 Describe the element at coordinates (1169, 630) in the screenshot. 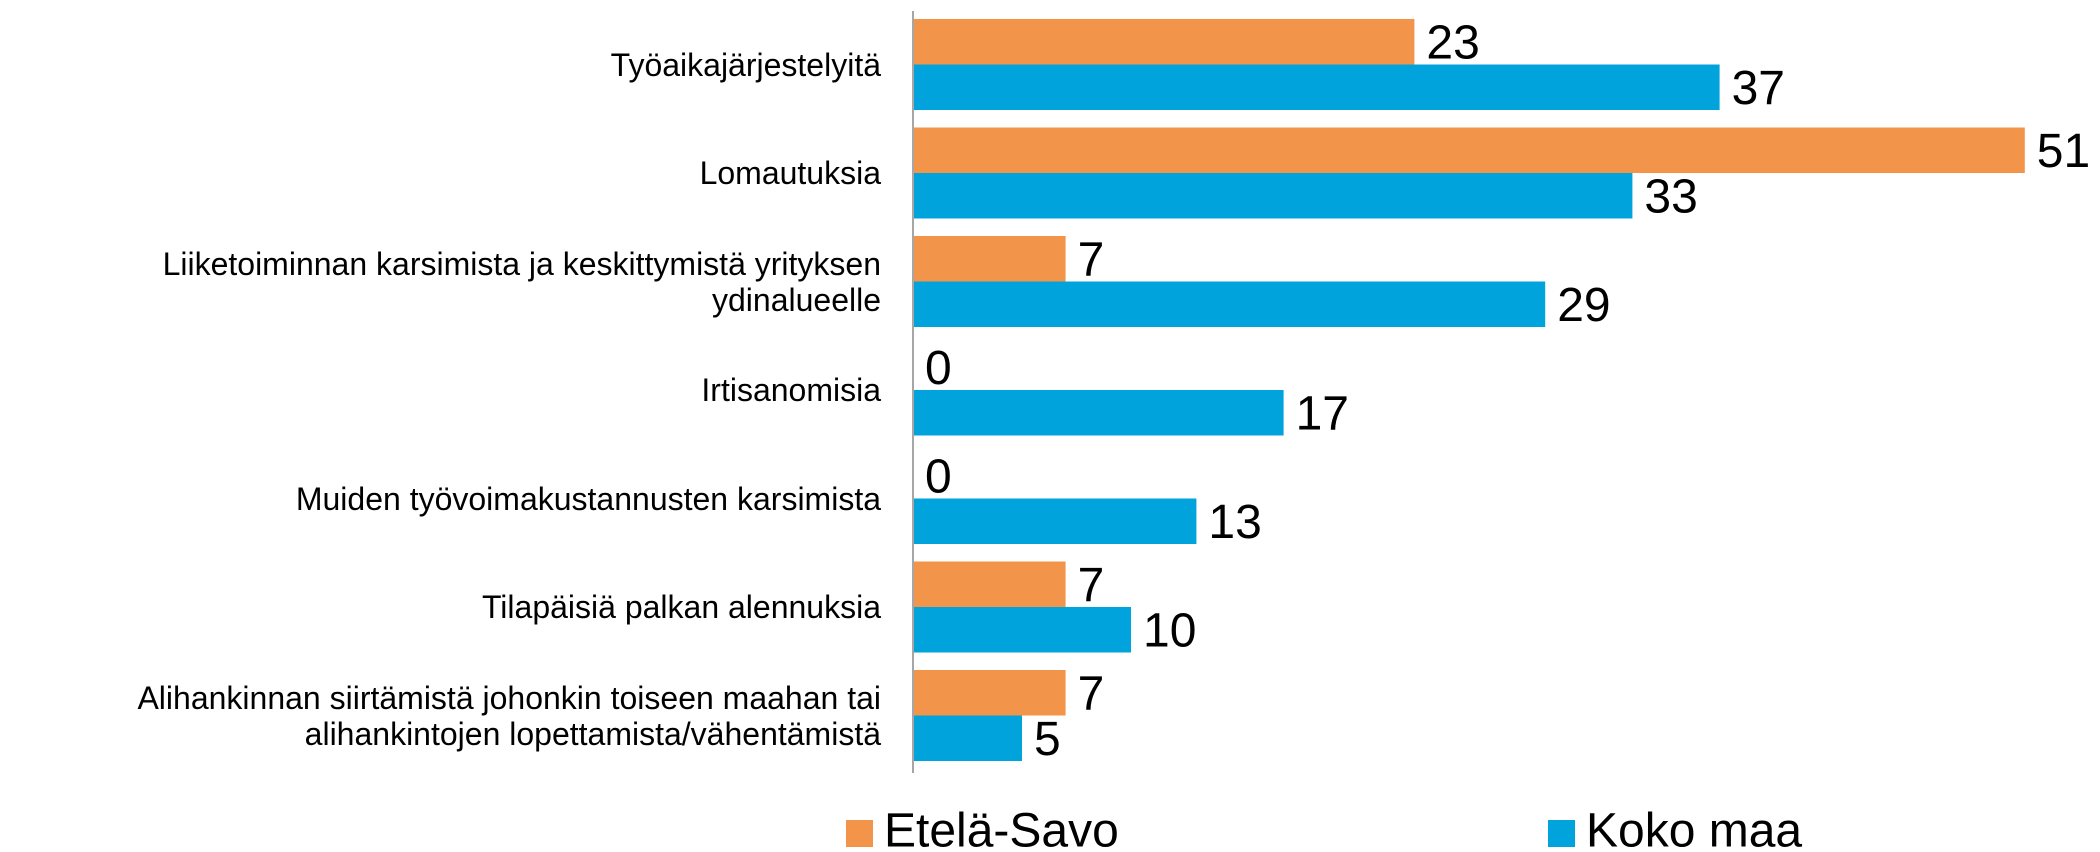

I see `data-label: 10` at that location.